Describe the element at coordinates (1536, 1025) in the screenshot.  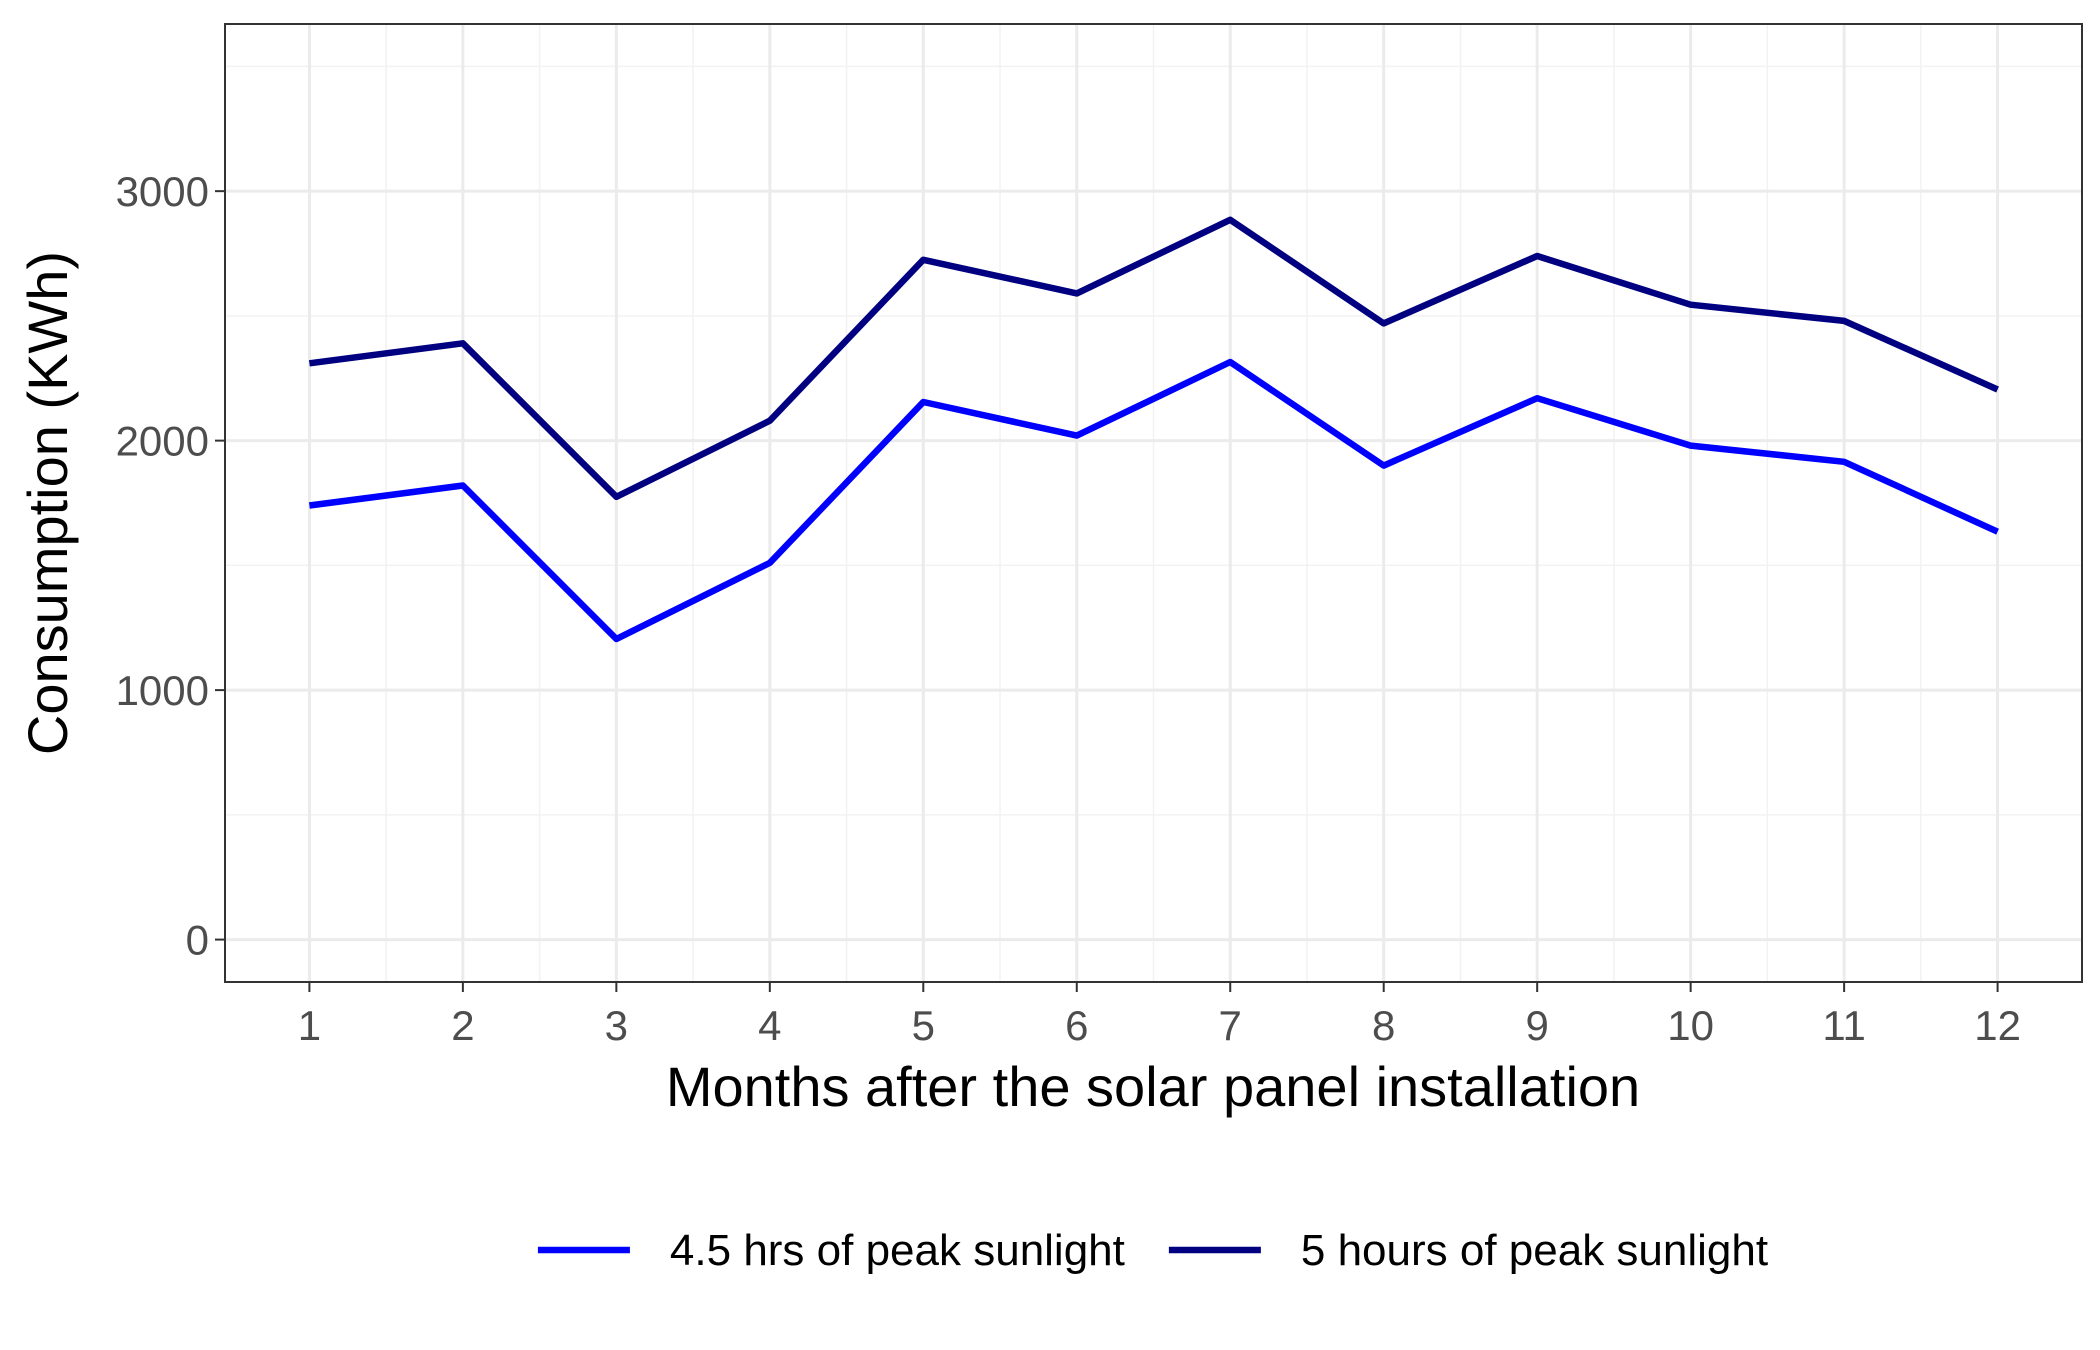
I see `x-tick-label: 9` at that location.